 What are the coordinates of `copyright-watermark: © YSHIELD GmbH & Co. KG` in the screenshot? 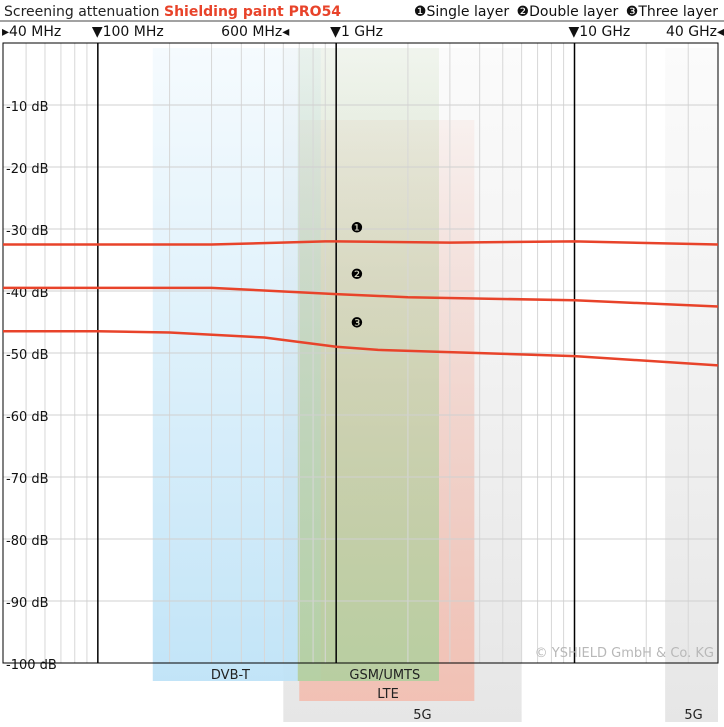 It's located at (624, 653).